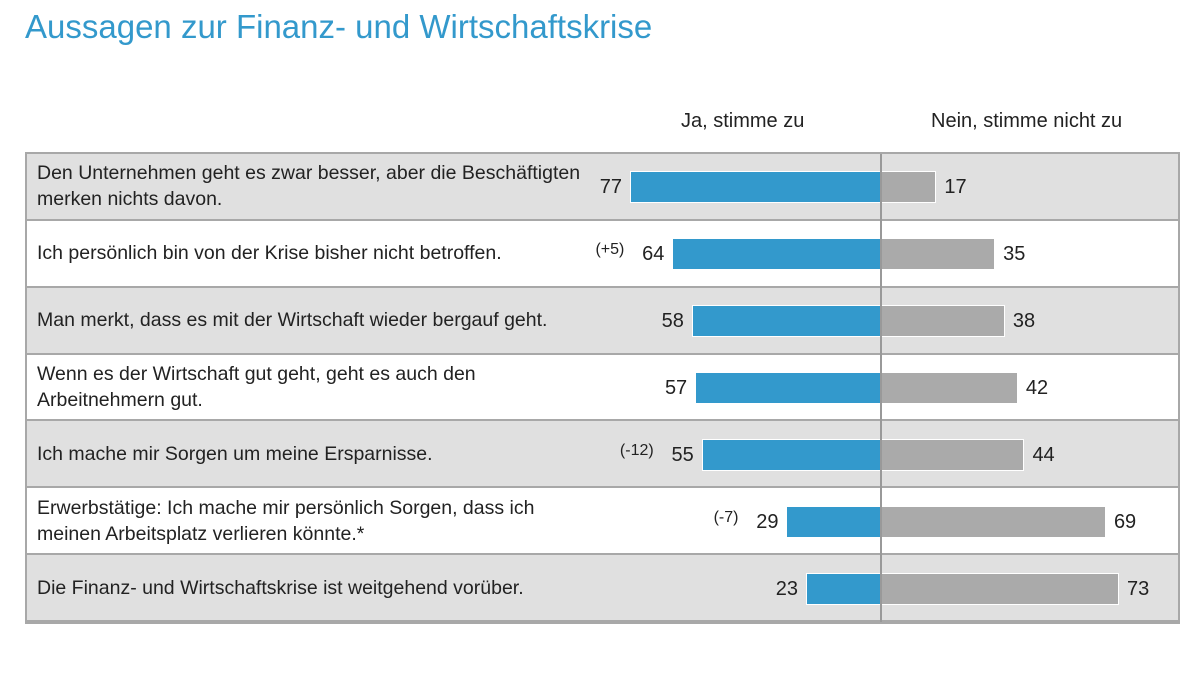 This screenshot has width=1200, height=675. Describe the element at coordinates (653, 254) in the screenshot. I see `value-label-yes: 64` at that location.